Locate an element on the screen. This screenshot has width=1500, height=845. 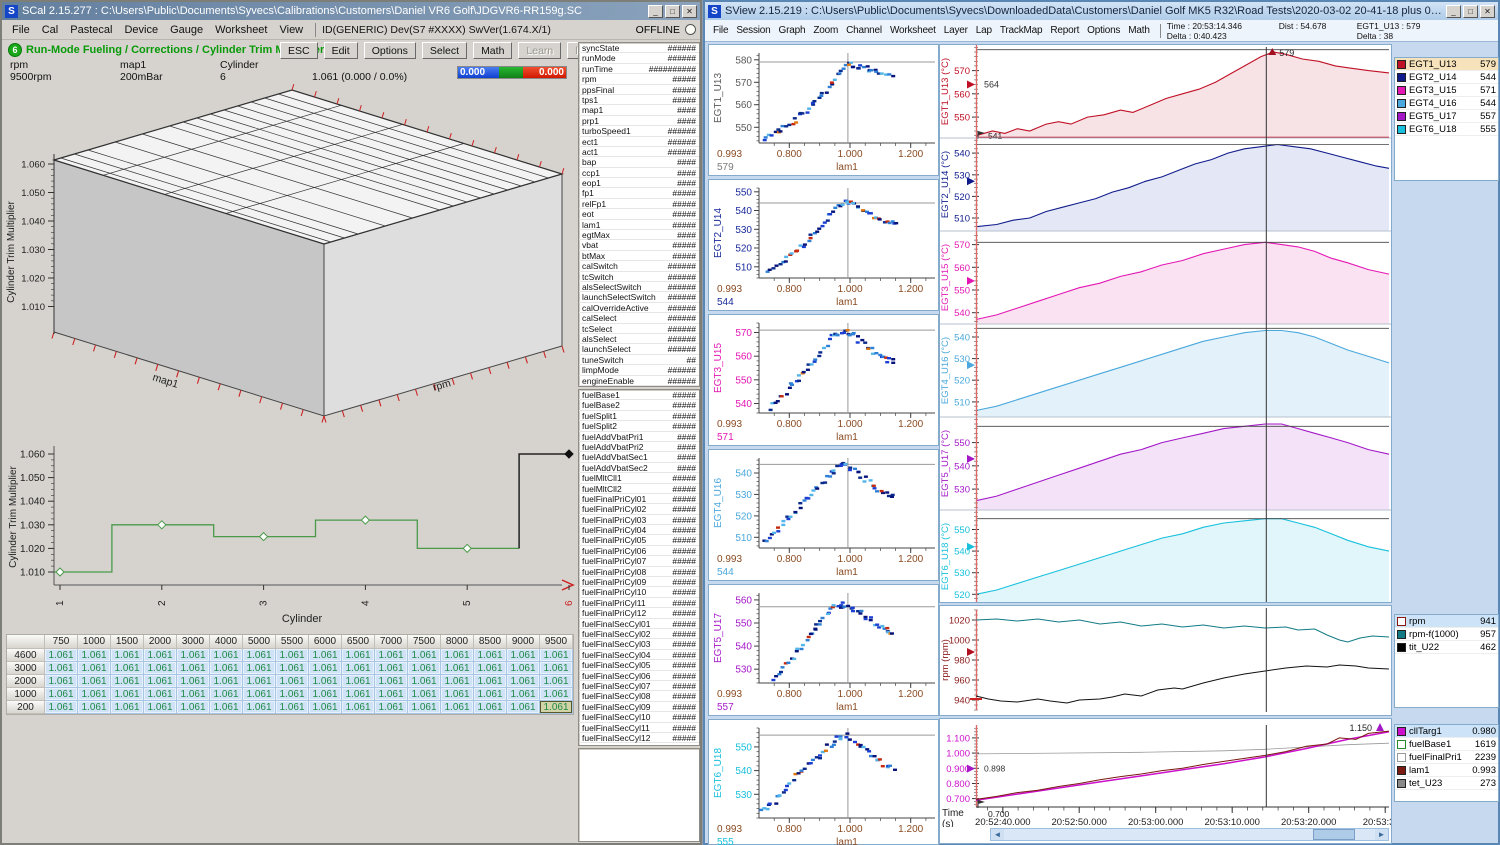
channel-row: tps1 ##### is located at coordinates (639, 100).